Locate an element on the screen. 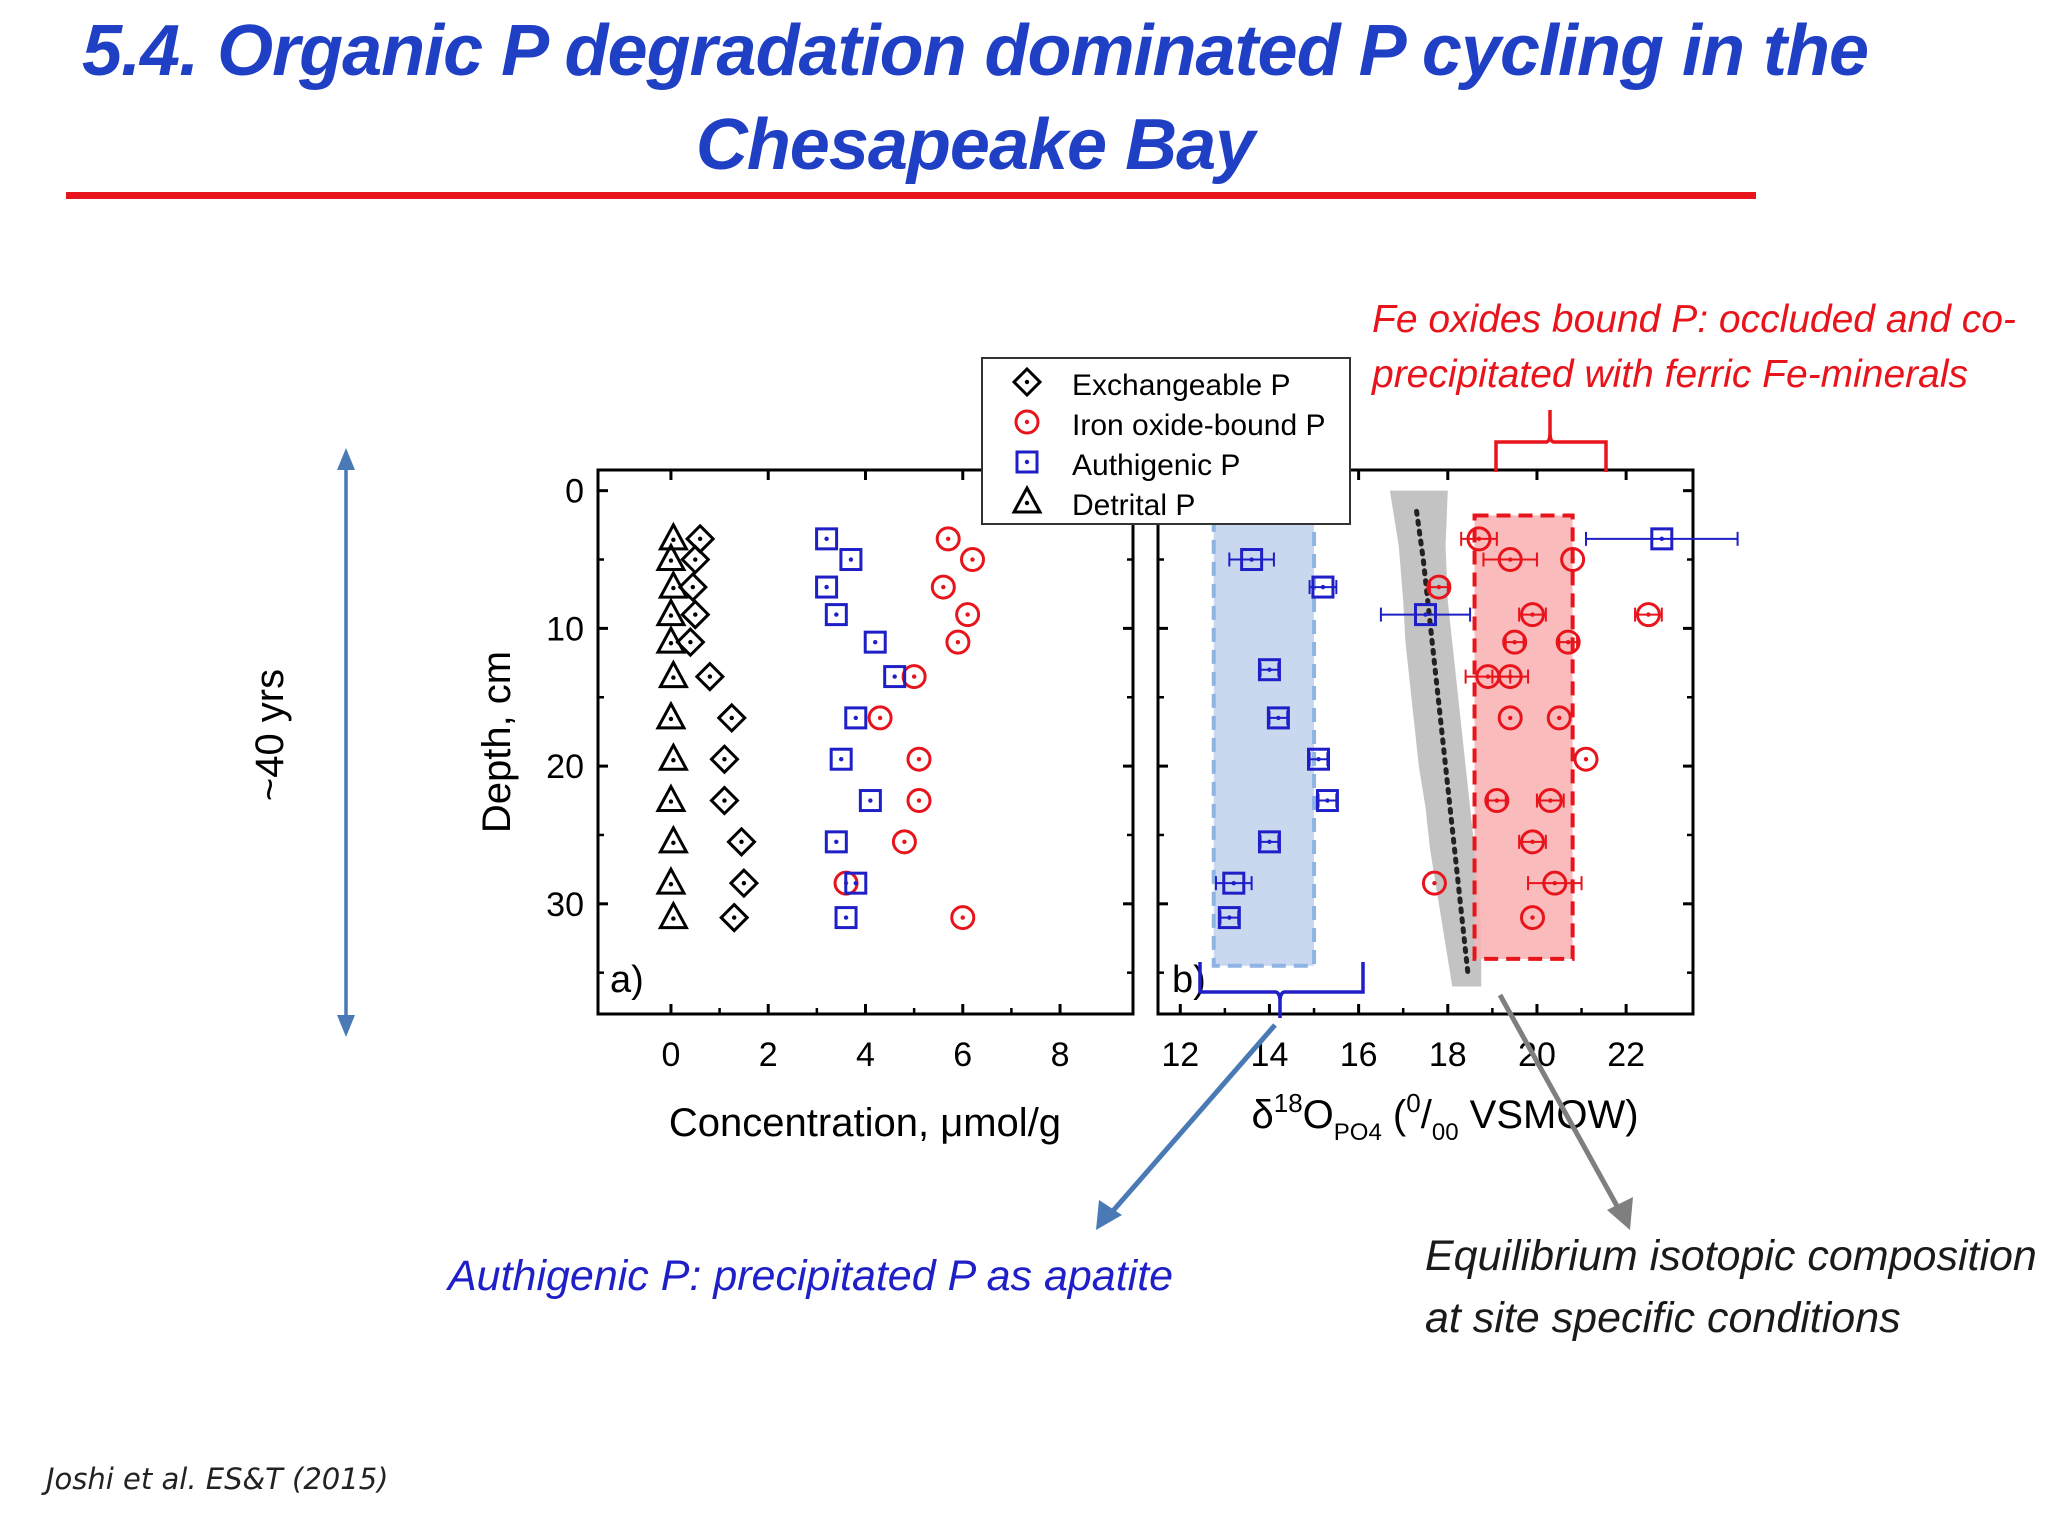  panel-b-frame is located at coordinates (1425, 742).